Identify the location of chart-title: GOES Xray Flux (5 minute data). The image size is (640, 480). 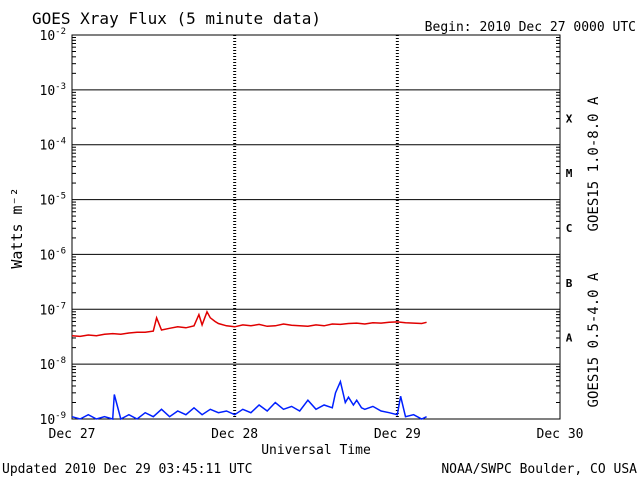
(176, 18).